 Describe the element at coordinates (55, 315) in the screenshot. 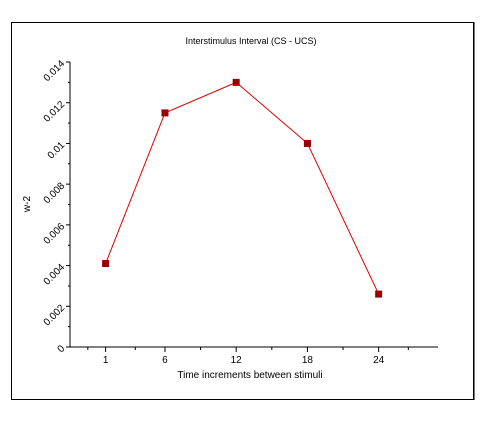

I see `y-tick-label: 0.002` at that location.